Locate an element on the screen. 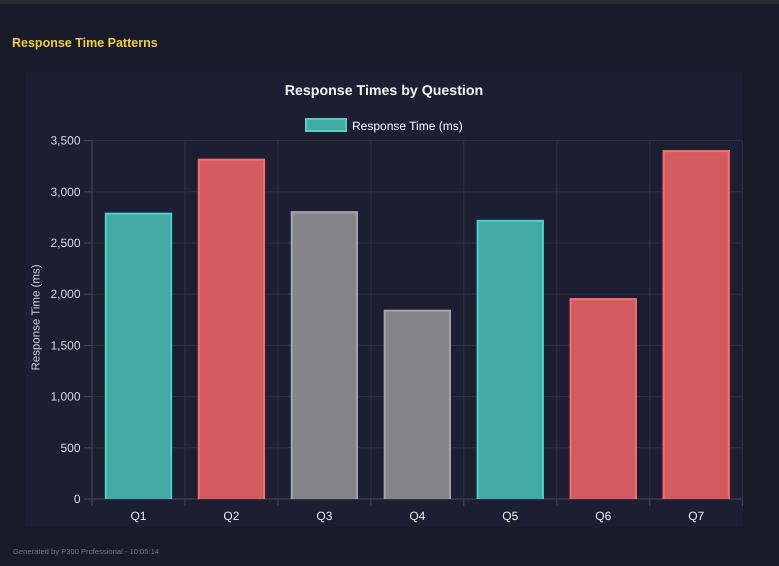 This screenshot has height=566, width=779. svg-text: Q7 is located at coordinates (696, 516).